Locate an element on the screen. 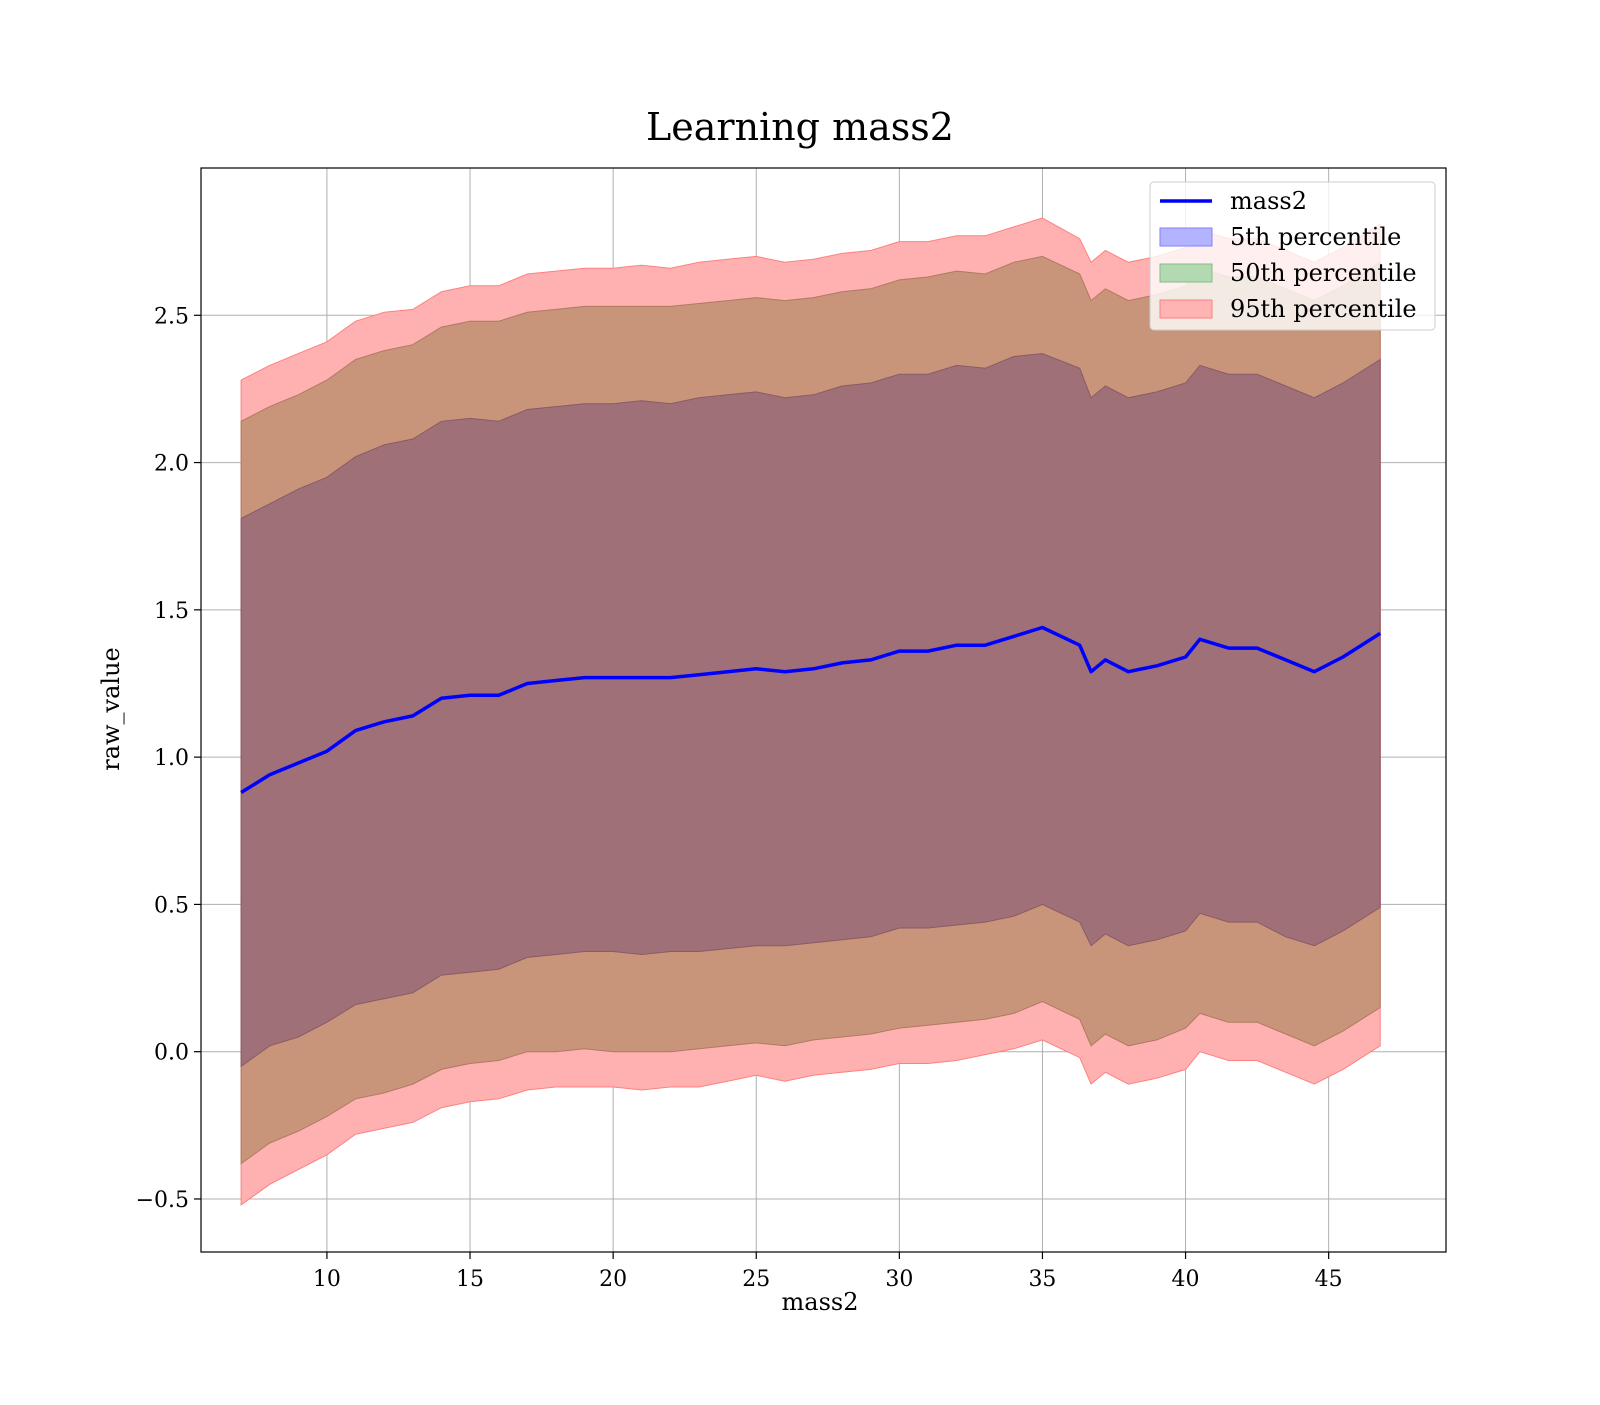 The height and width of the screenshot is (1405, 1600). x-tick-label: 20 is located at coordinates (613, 1279).